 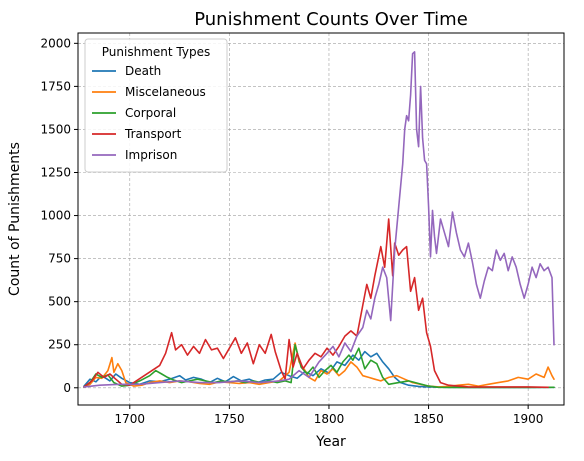 I want to click on legend-label-death: Death, so click(x=143, y=71).